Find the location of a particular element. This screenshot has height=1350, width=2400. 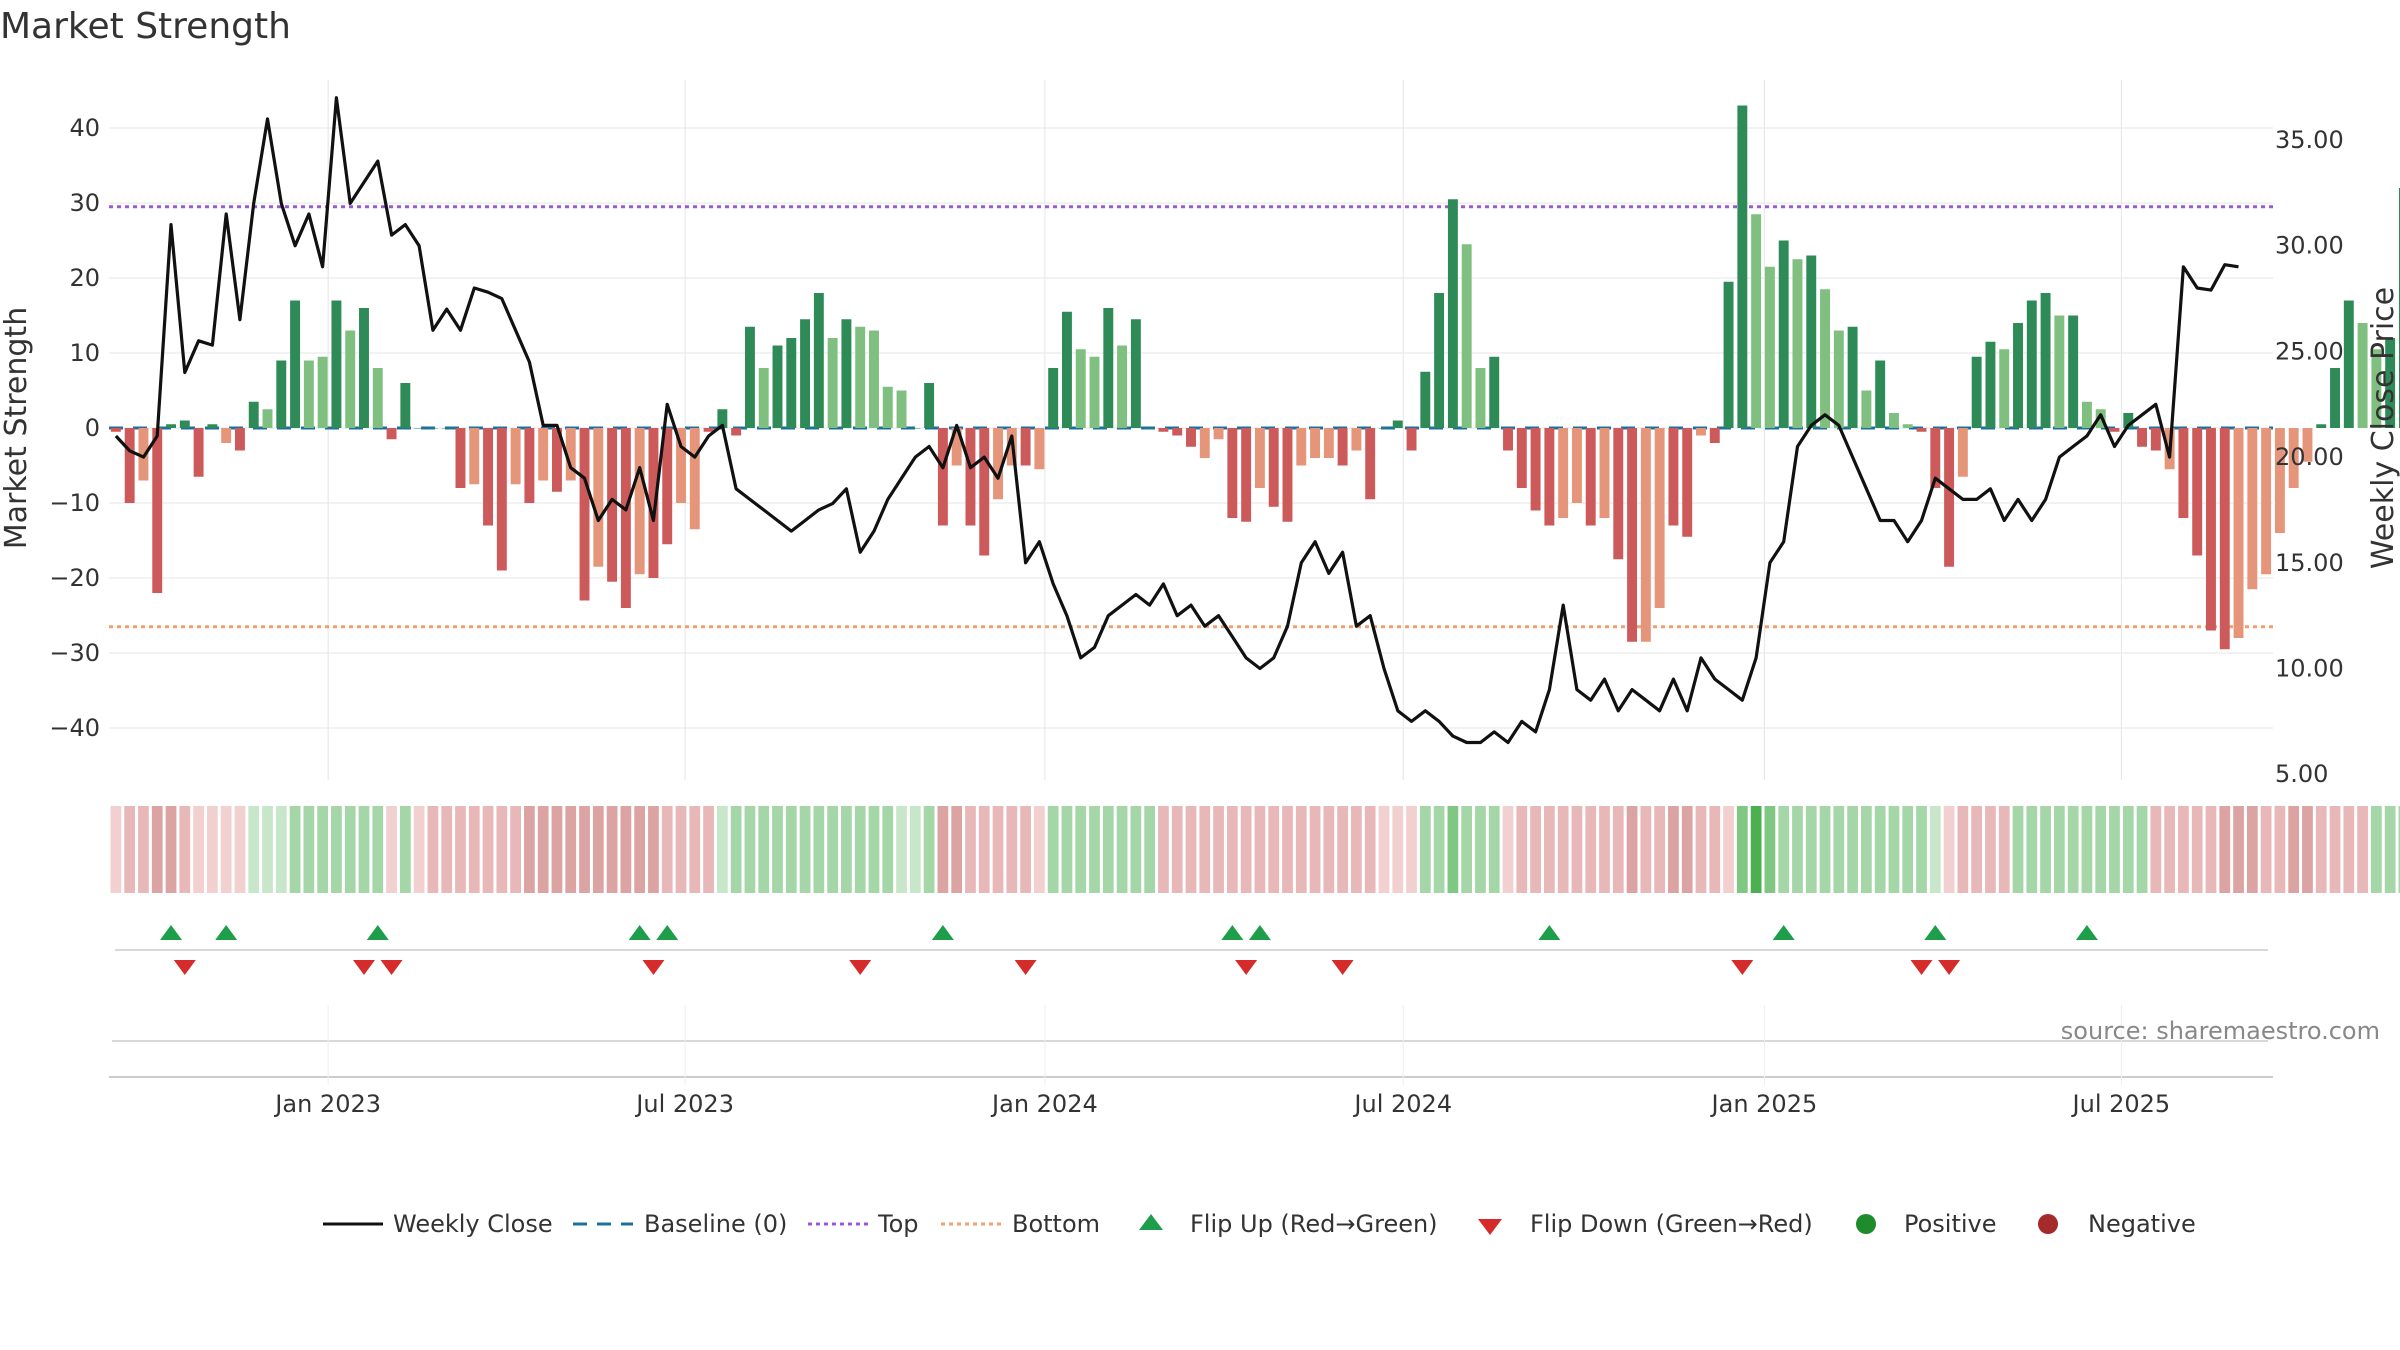

regime-strip is located at coordinates (1255, 849).